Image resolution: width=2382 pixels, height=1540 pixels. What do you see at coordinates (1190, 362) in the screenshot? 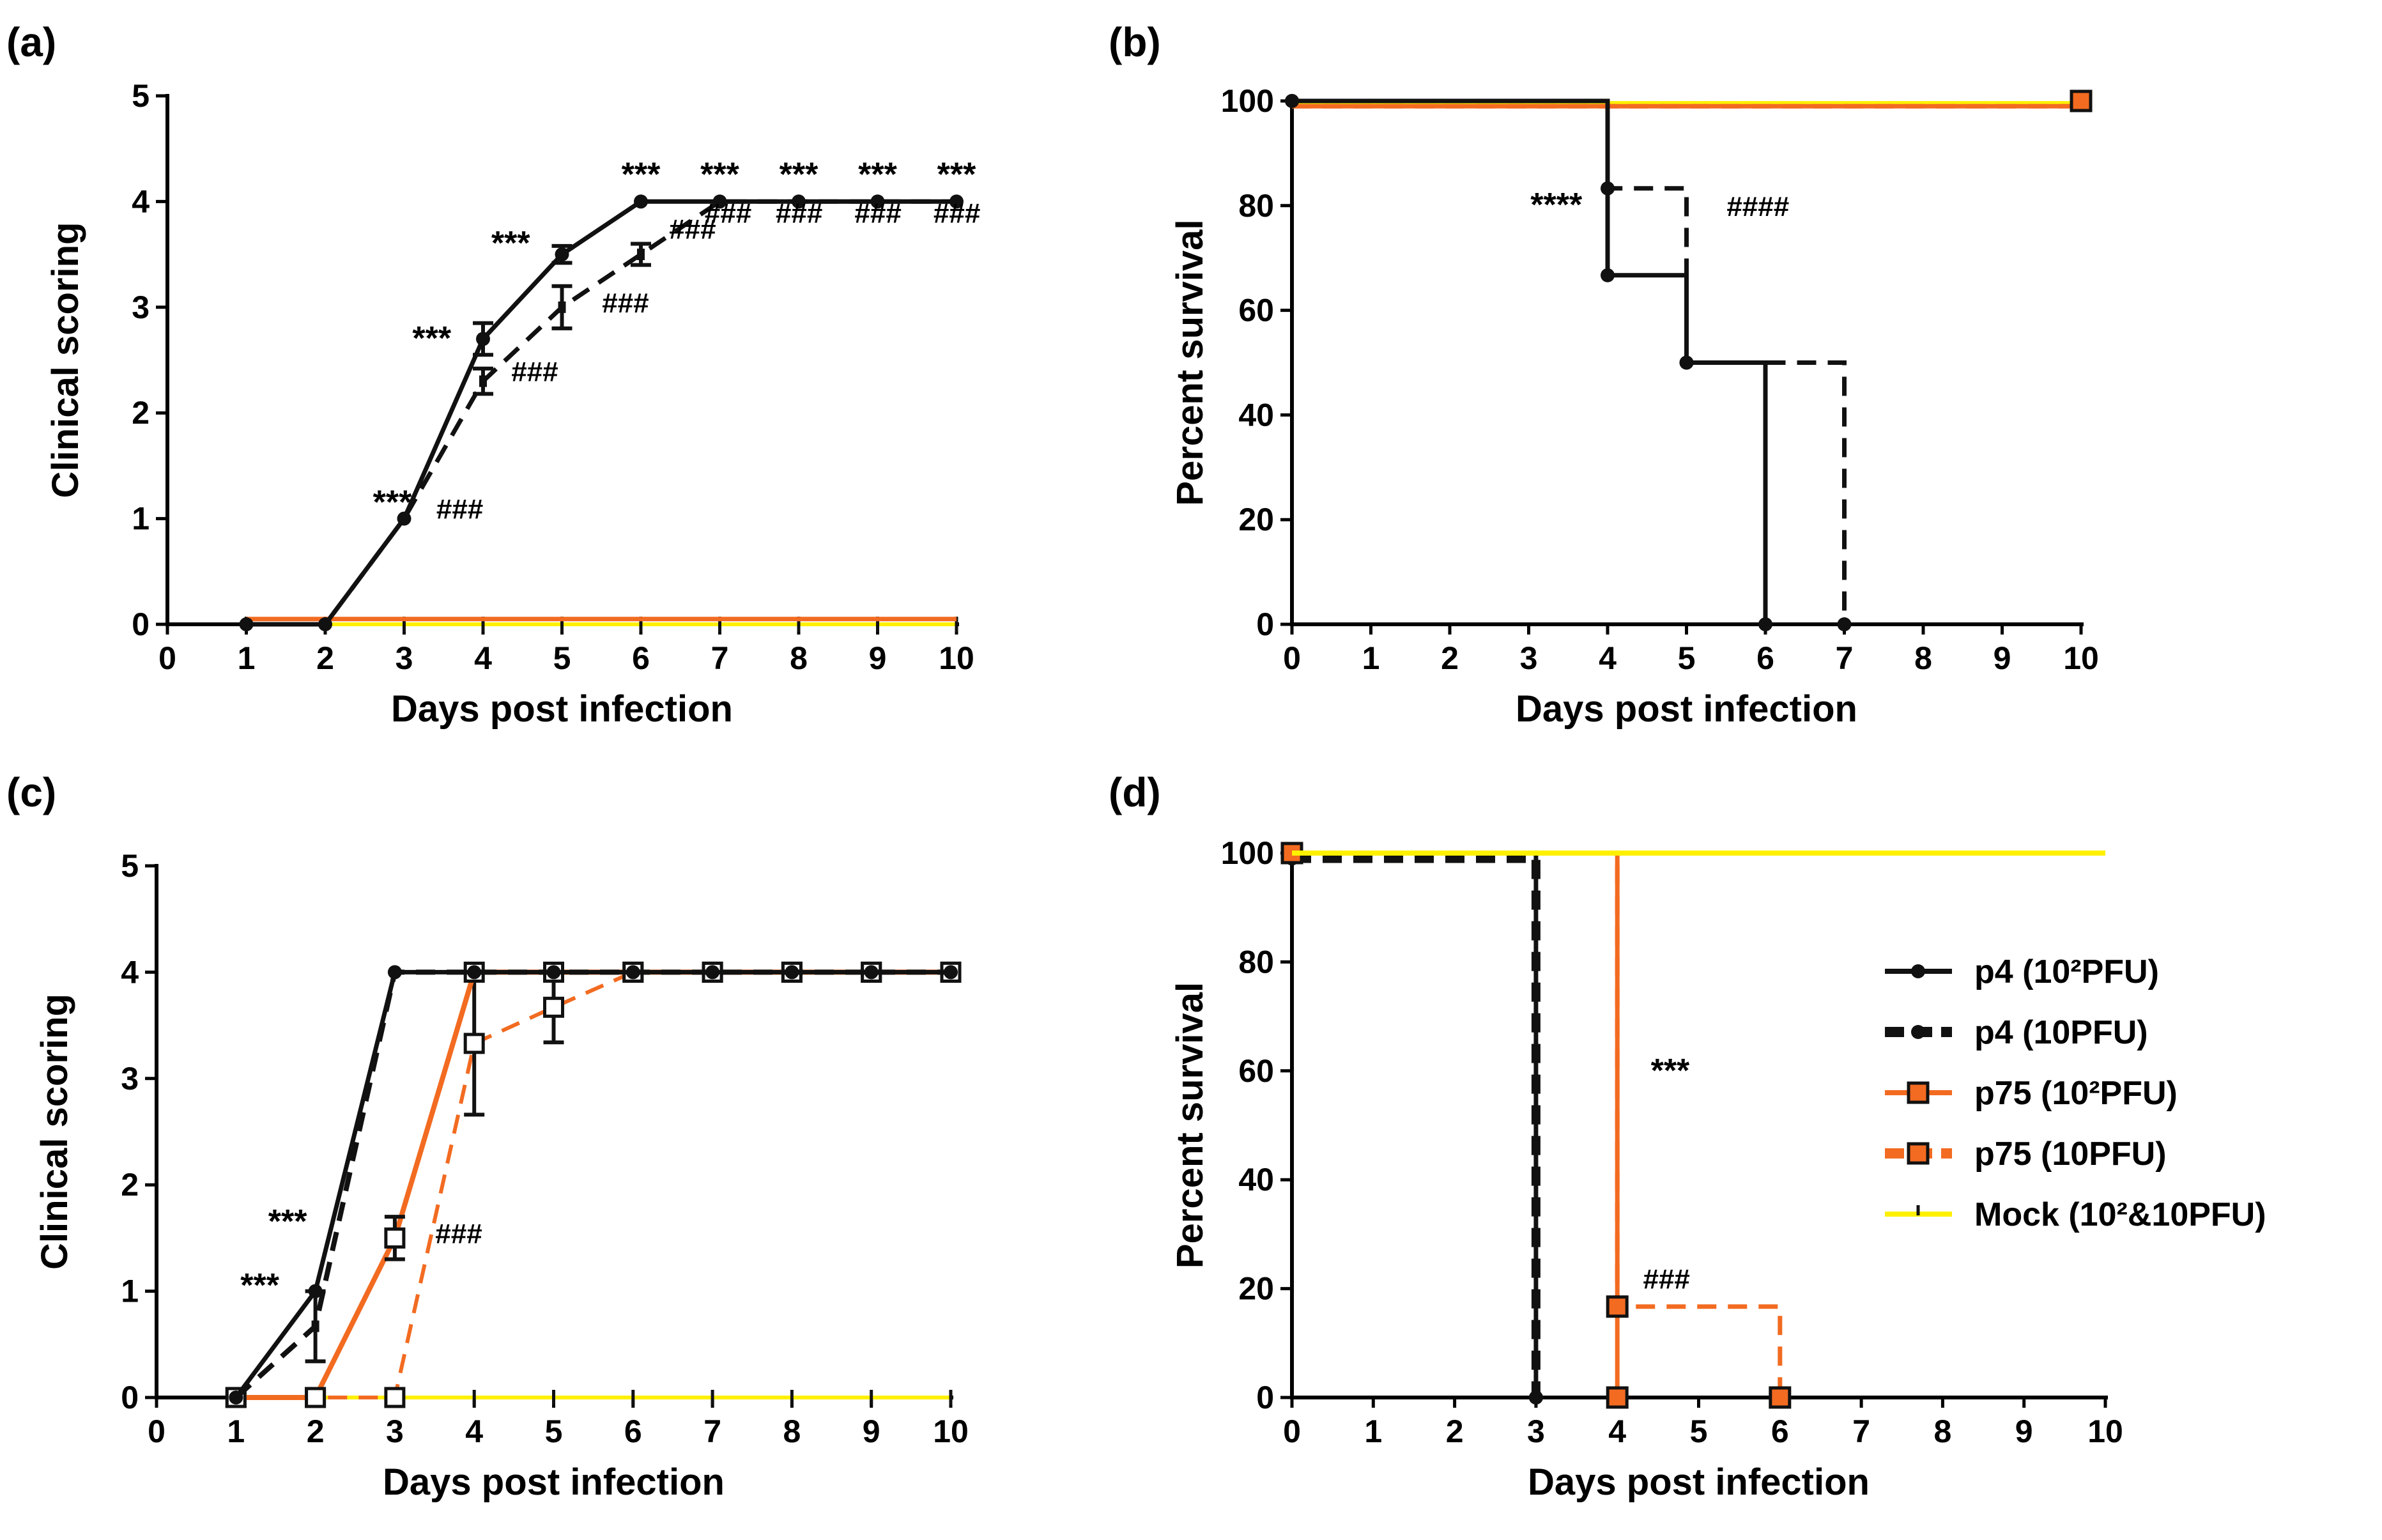
I see `y-axis-title: Percent survival` at bounding box center [1190, 362].